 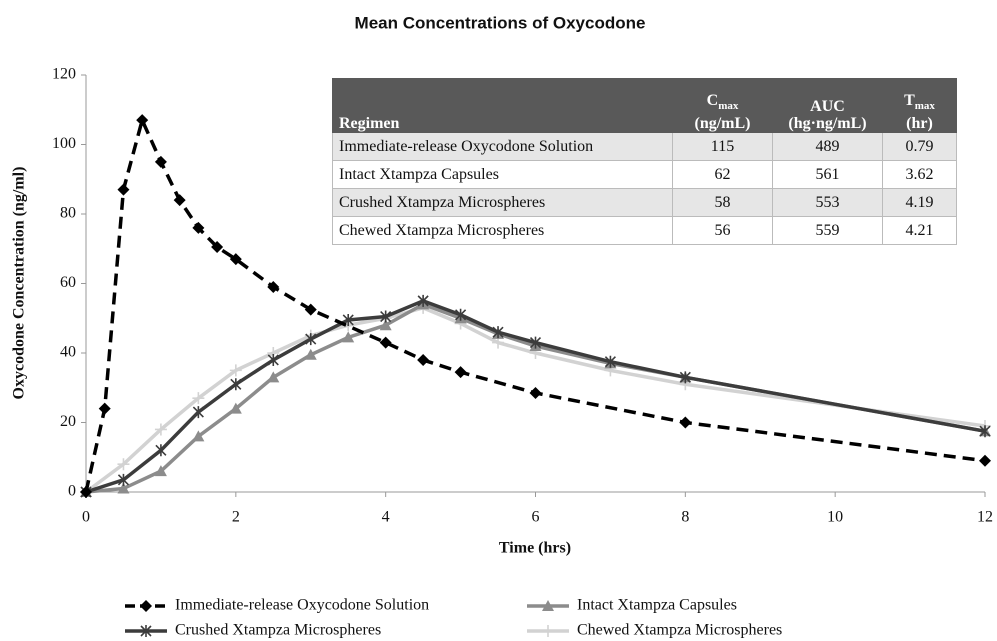 I want to click on table-cell: Crushed Xtampza Microspheres, so click(x=502, y=202).